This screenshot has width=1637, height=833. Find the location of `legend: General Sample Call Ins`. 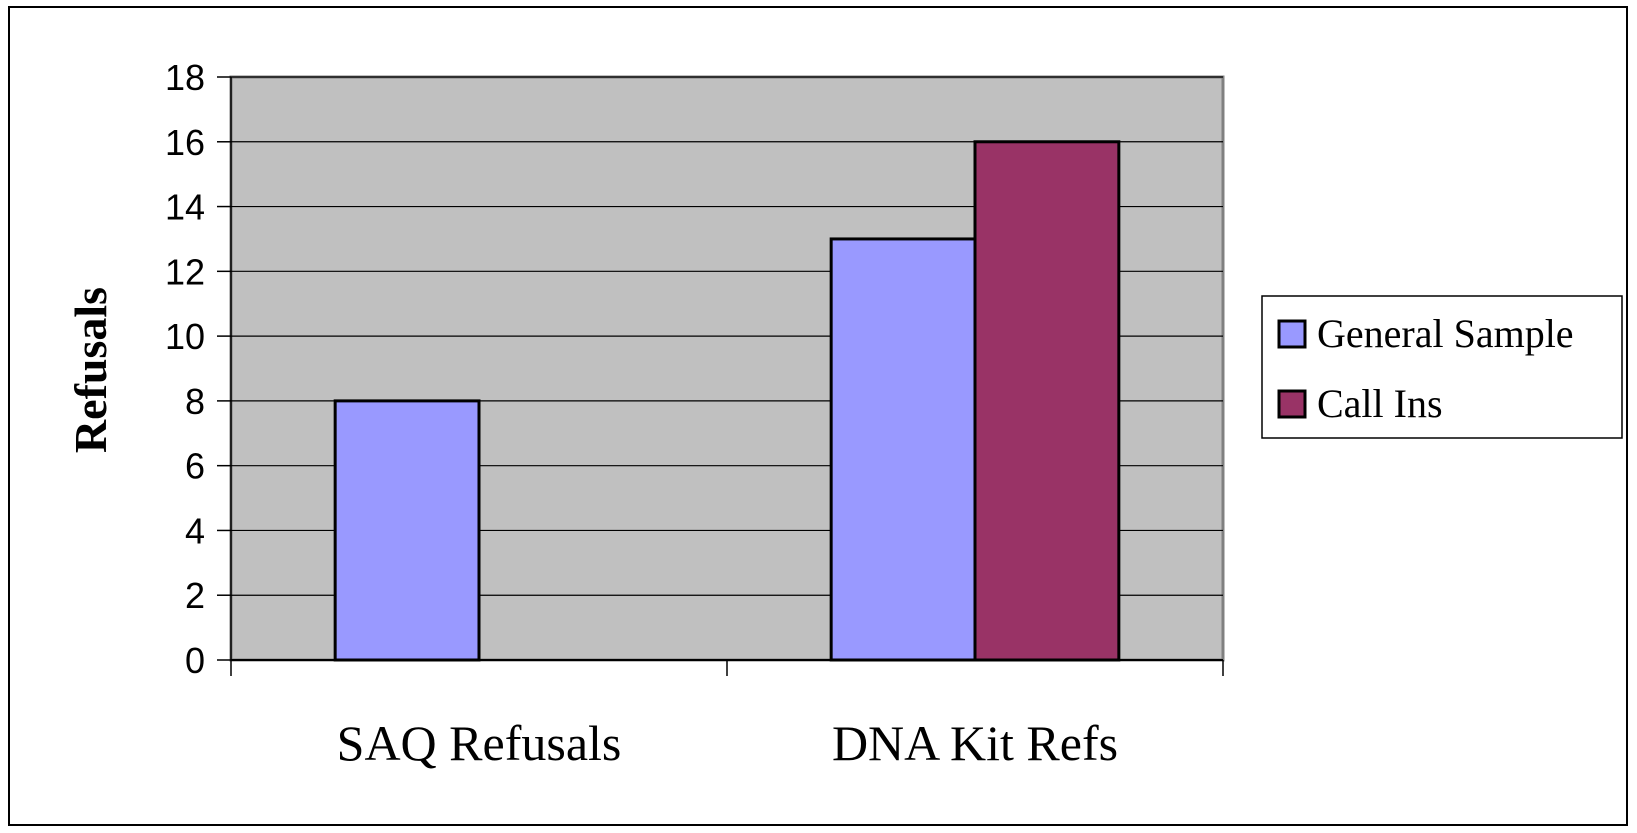

legend: General Sample Call Ins is located at coordinates (1442, 367).